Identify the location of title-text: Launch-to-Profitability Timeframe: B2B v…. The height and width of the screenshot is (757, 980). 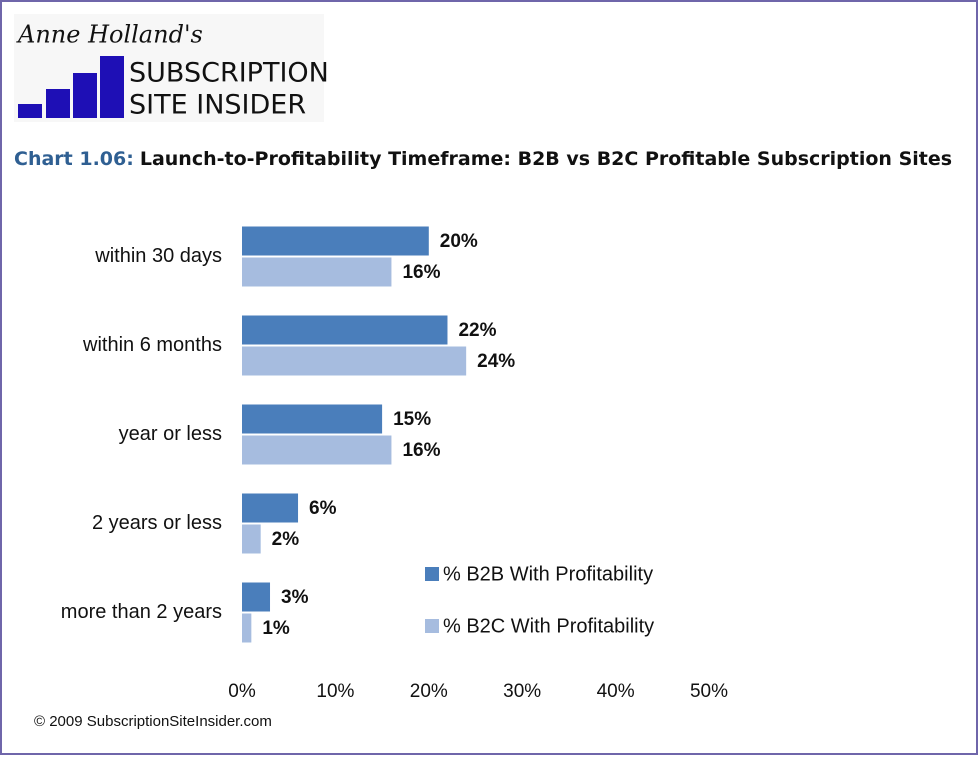
(546, 159).